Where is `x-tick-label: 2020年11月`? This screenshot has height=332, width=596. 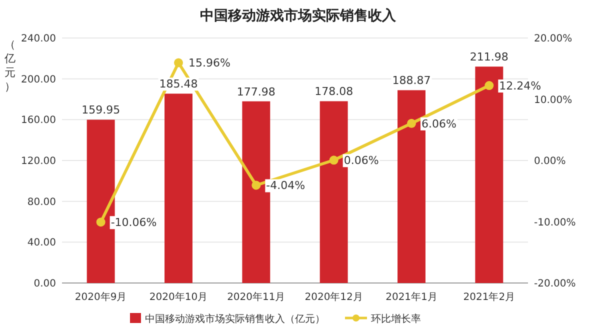 x-tick-label: 2020年11月 is located at coordinates (256, 297).